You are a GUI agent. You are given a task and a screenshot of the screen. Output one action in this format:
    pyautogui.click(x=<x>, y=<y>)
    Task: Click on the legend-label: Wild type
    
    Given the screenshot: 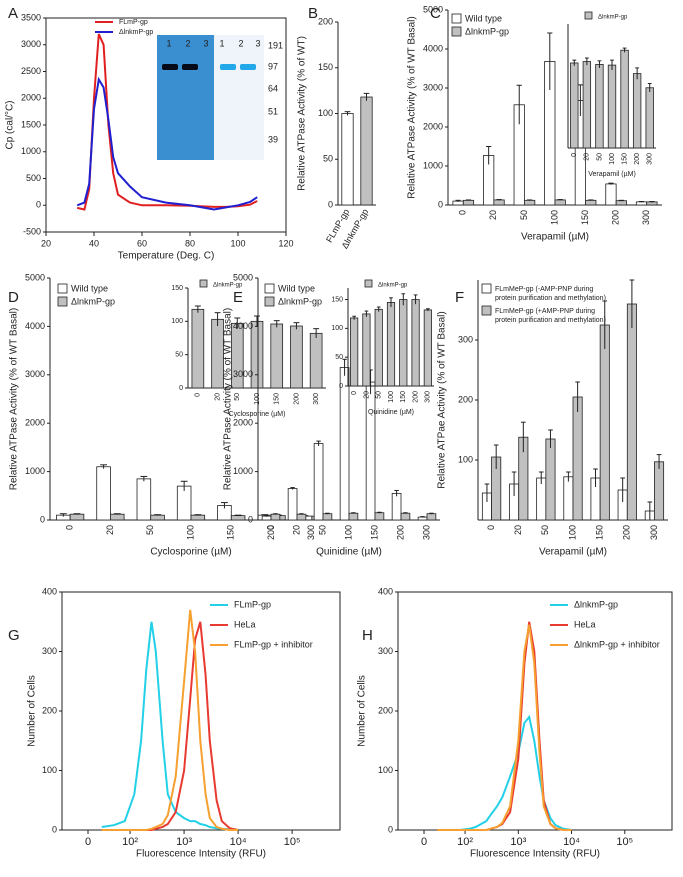 What is the action you would take?
    pyautogui.click(x=296, y=288)
    